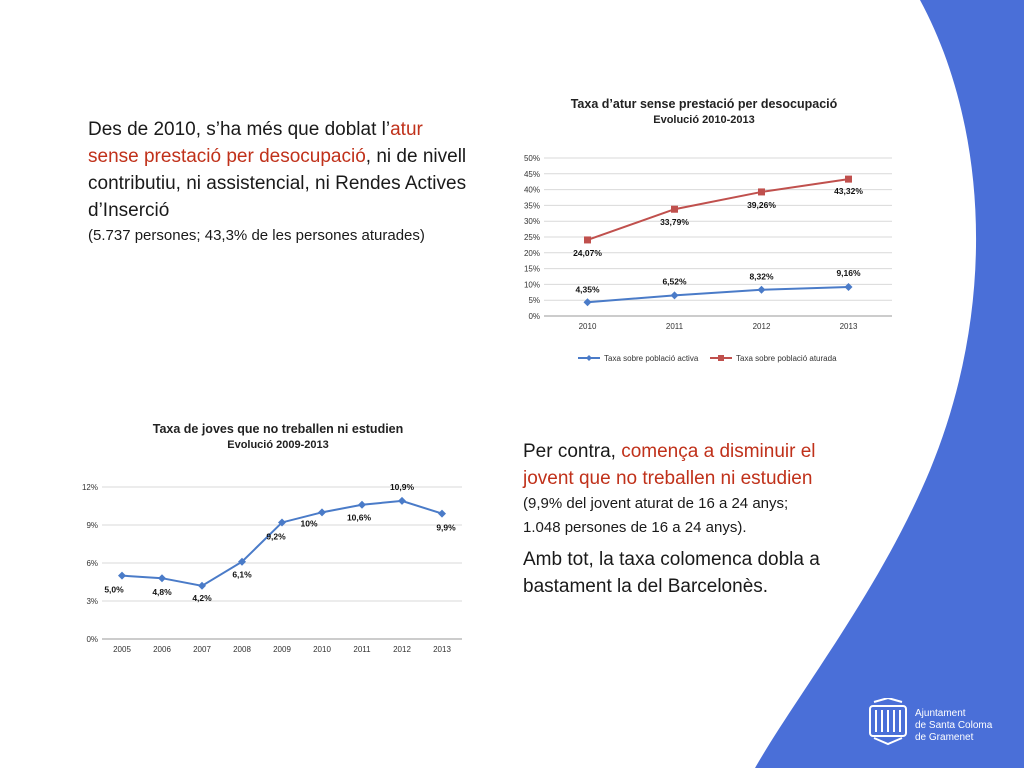  I want to click on x-tick-label: 2005, so click(122, 649).